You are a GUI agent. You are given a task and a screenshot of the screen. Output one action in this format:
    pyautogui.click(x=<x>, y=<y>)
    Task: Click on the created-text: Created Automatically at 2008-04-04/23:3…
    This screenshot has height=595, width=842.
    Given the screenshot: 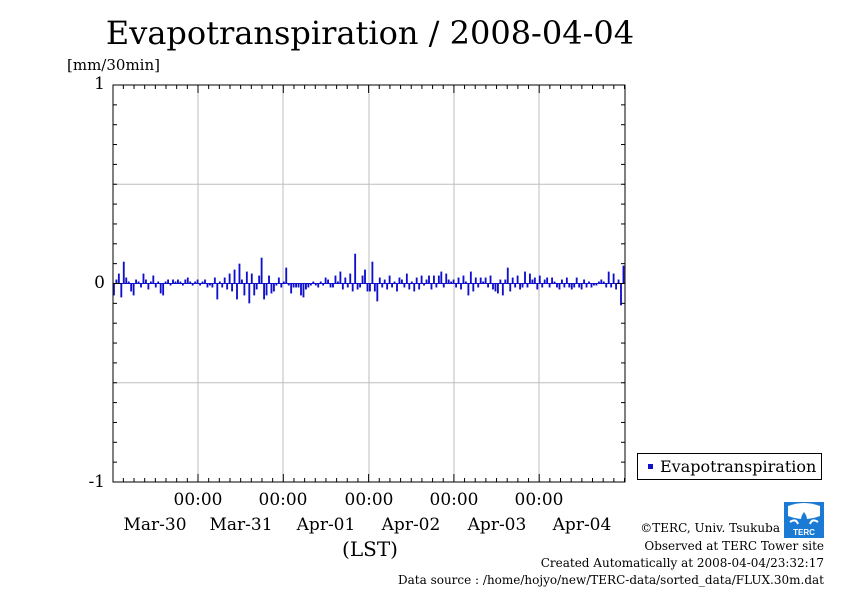 What is the action you would take?
    pyautogui.click(x=682, y=563)
    